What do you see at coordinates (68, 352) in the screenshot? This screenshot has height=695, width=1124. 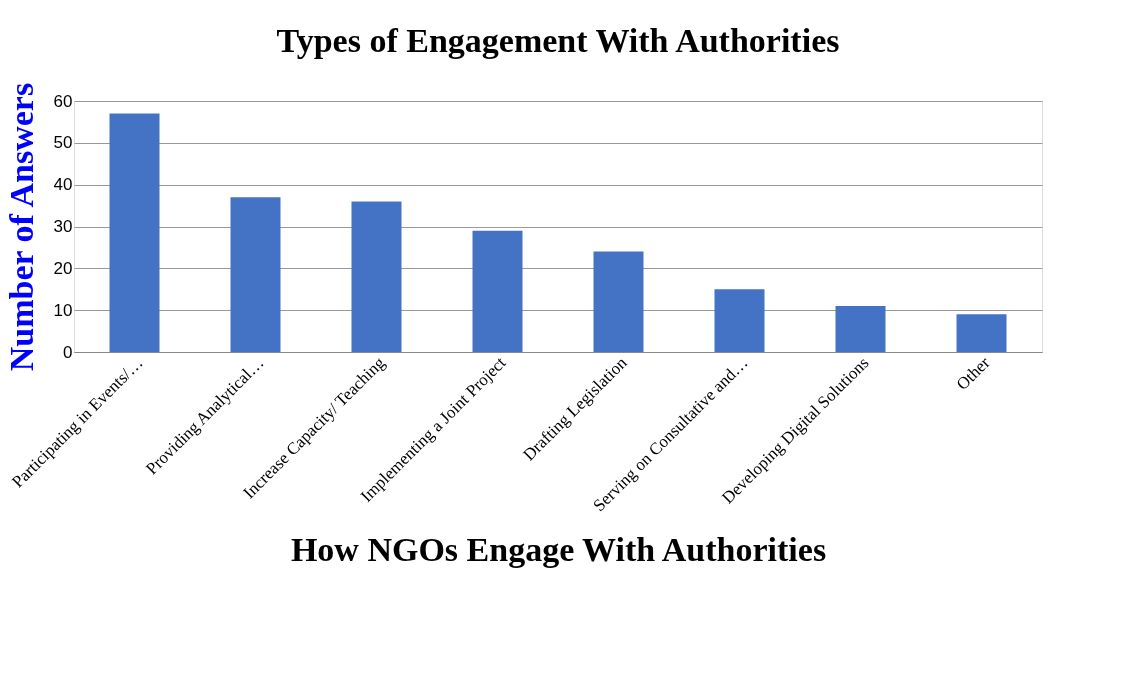 I see `y-tick-label: 0` at bounding box center [68, 352].